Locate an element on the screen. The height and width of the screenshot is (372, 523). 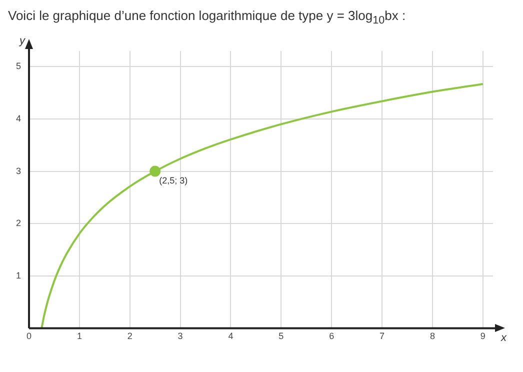
y-tick-label: 3 is located at coordinates (19, 170).